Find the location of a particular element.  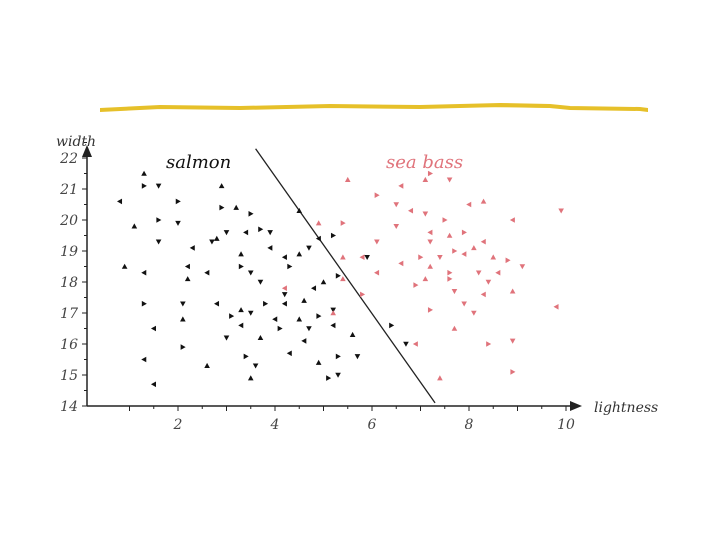

decision-boundary-layer is located at coordinates (345, 276).